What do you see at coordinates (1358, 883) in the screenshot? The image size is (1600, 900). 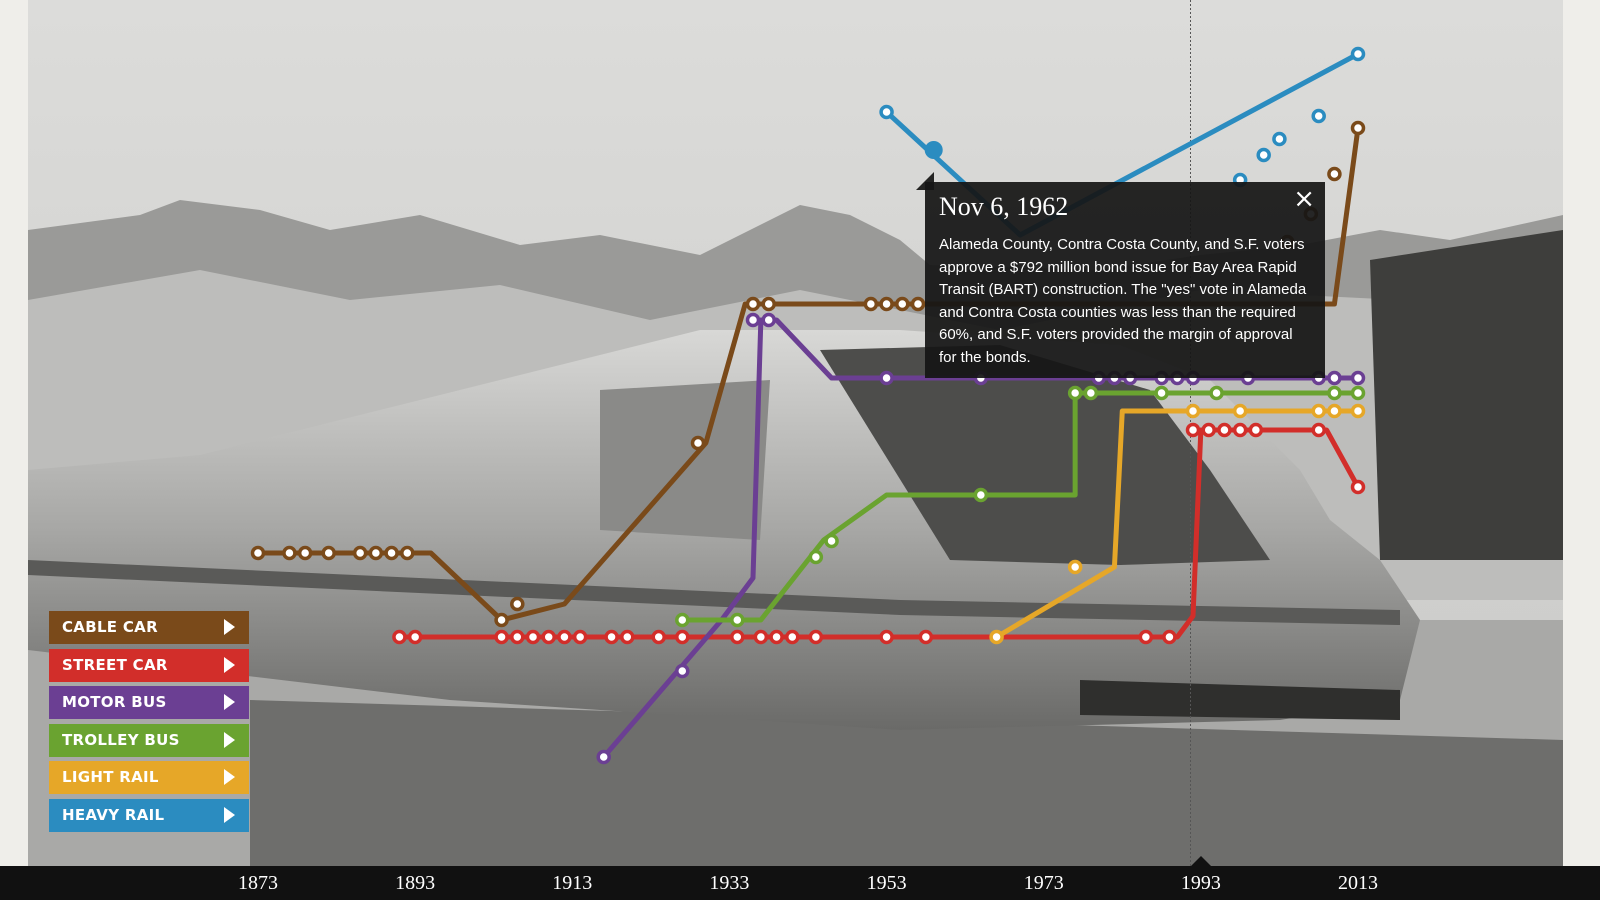 I see `year-tick-label: 2013` at bounding box center [1358, 883].